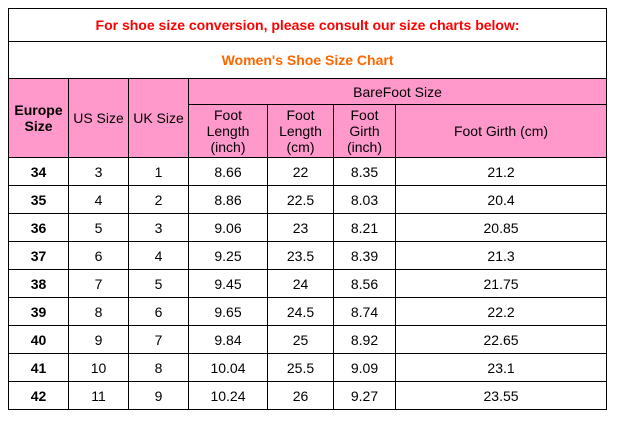 The height and width of the screenshot is (434, 618). Describe the element at coordinates (38, 171) in the screenshot. I see `cell-europe-size: 34` at that location.